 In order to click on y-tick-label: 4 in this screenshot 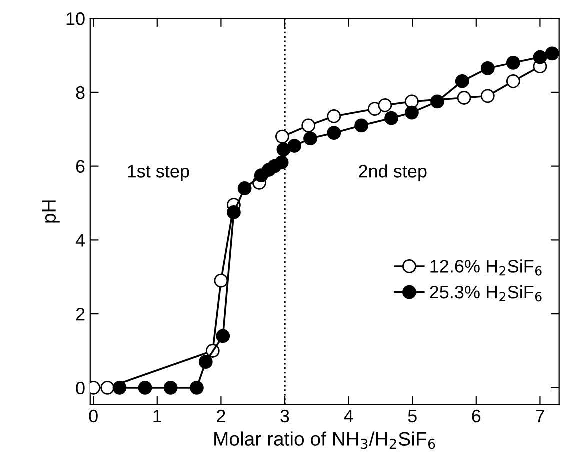, I will do `click(81, 240)`.